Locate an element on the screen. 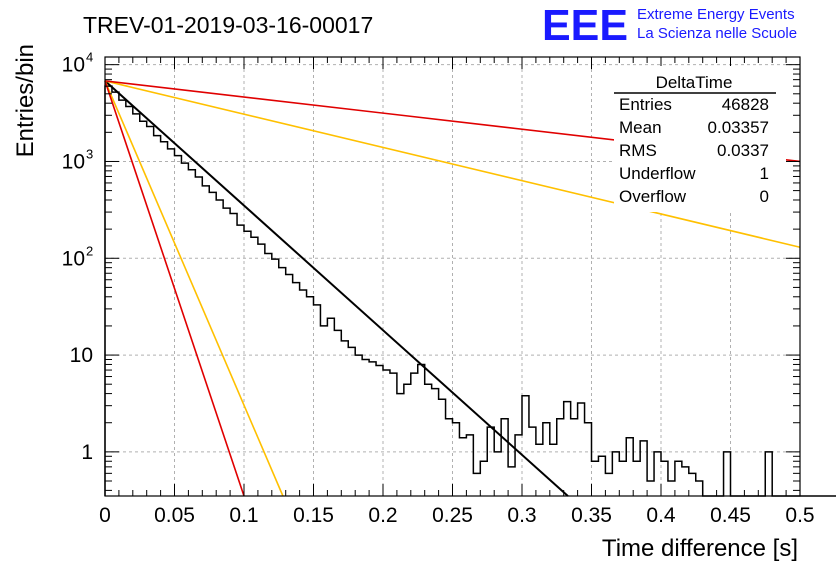 This screenshot has height=572, width=836. logo-mark: EEE is located at coordinates (585, 25).